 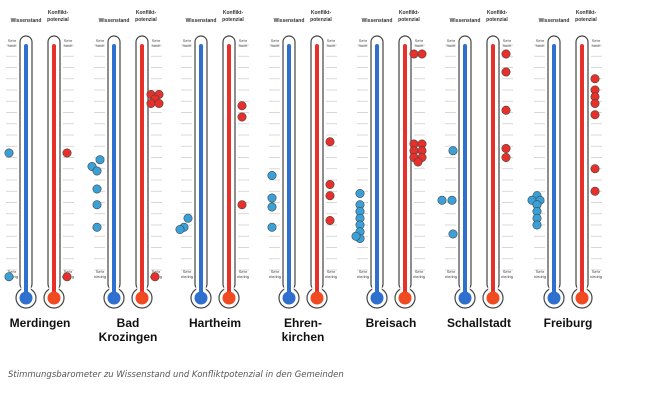 I want to click on gemeinde-name: Hartheim, so click(x=215, y=323).